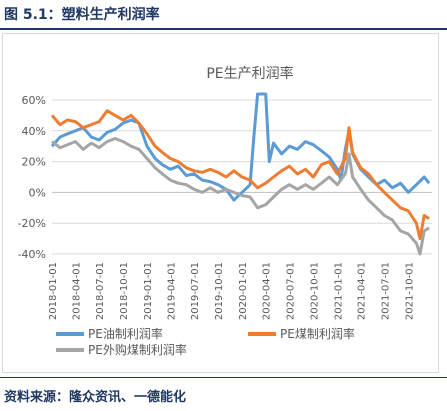  I want to click on y-axis-ticks: -40% -20% 0% 20% 40% 60%, so click(32, 177).